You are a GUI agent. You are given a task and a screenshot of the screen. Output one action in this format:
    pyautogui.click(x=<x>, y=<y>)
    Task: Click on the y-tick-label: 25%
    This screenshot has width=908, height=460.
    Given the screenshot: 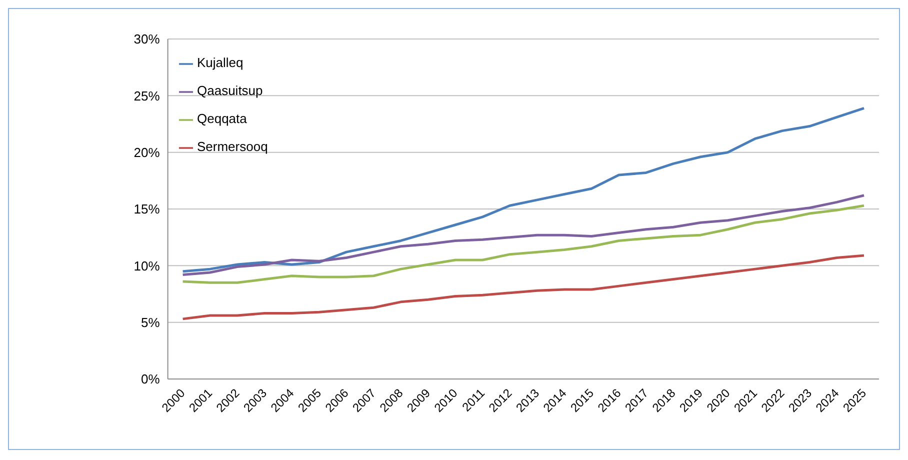 What is the action you would take?
    pyautogui.click(x=147, y=96)
    